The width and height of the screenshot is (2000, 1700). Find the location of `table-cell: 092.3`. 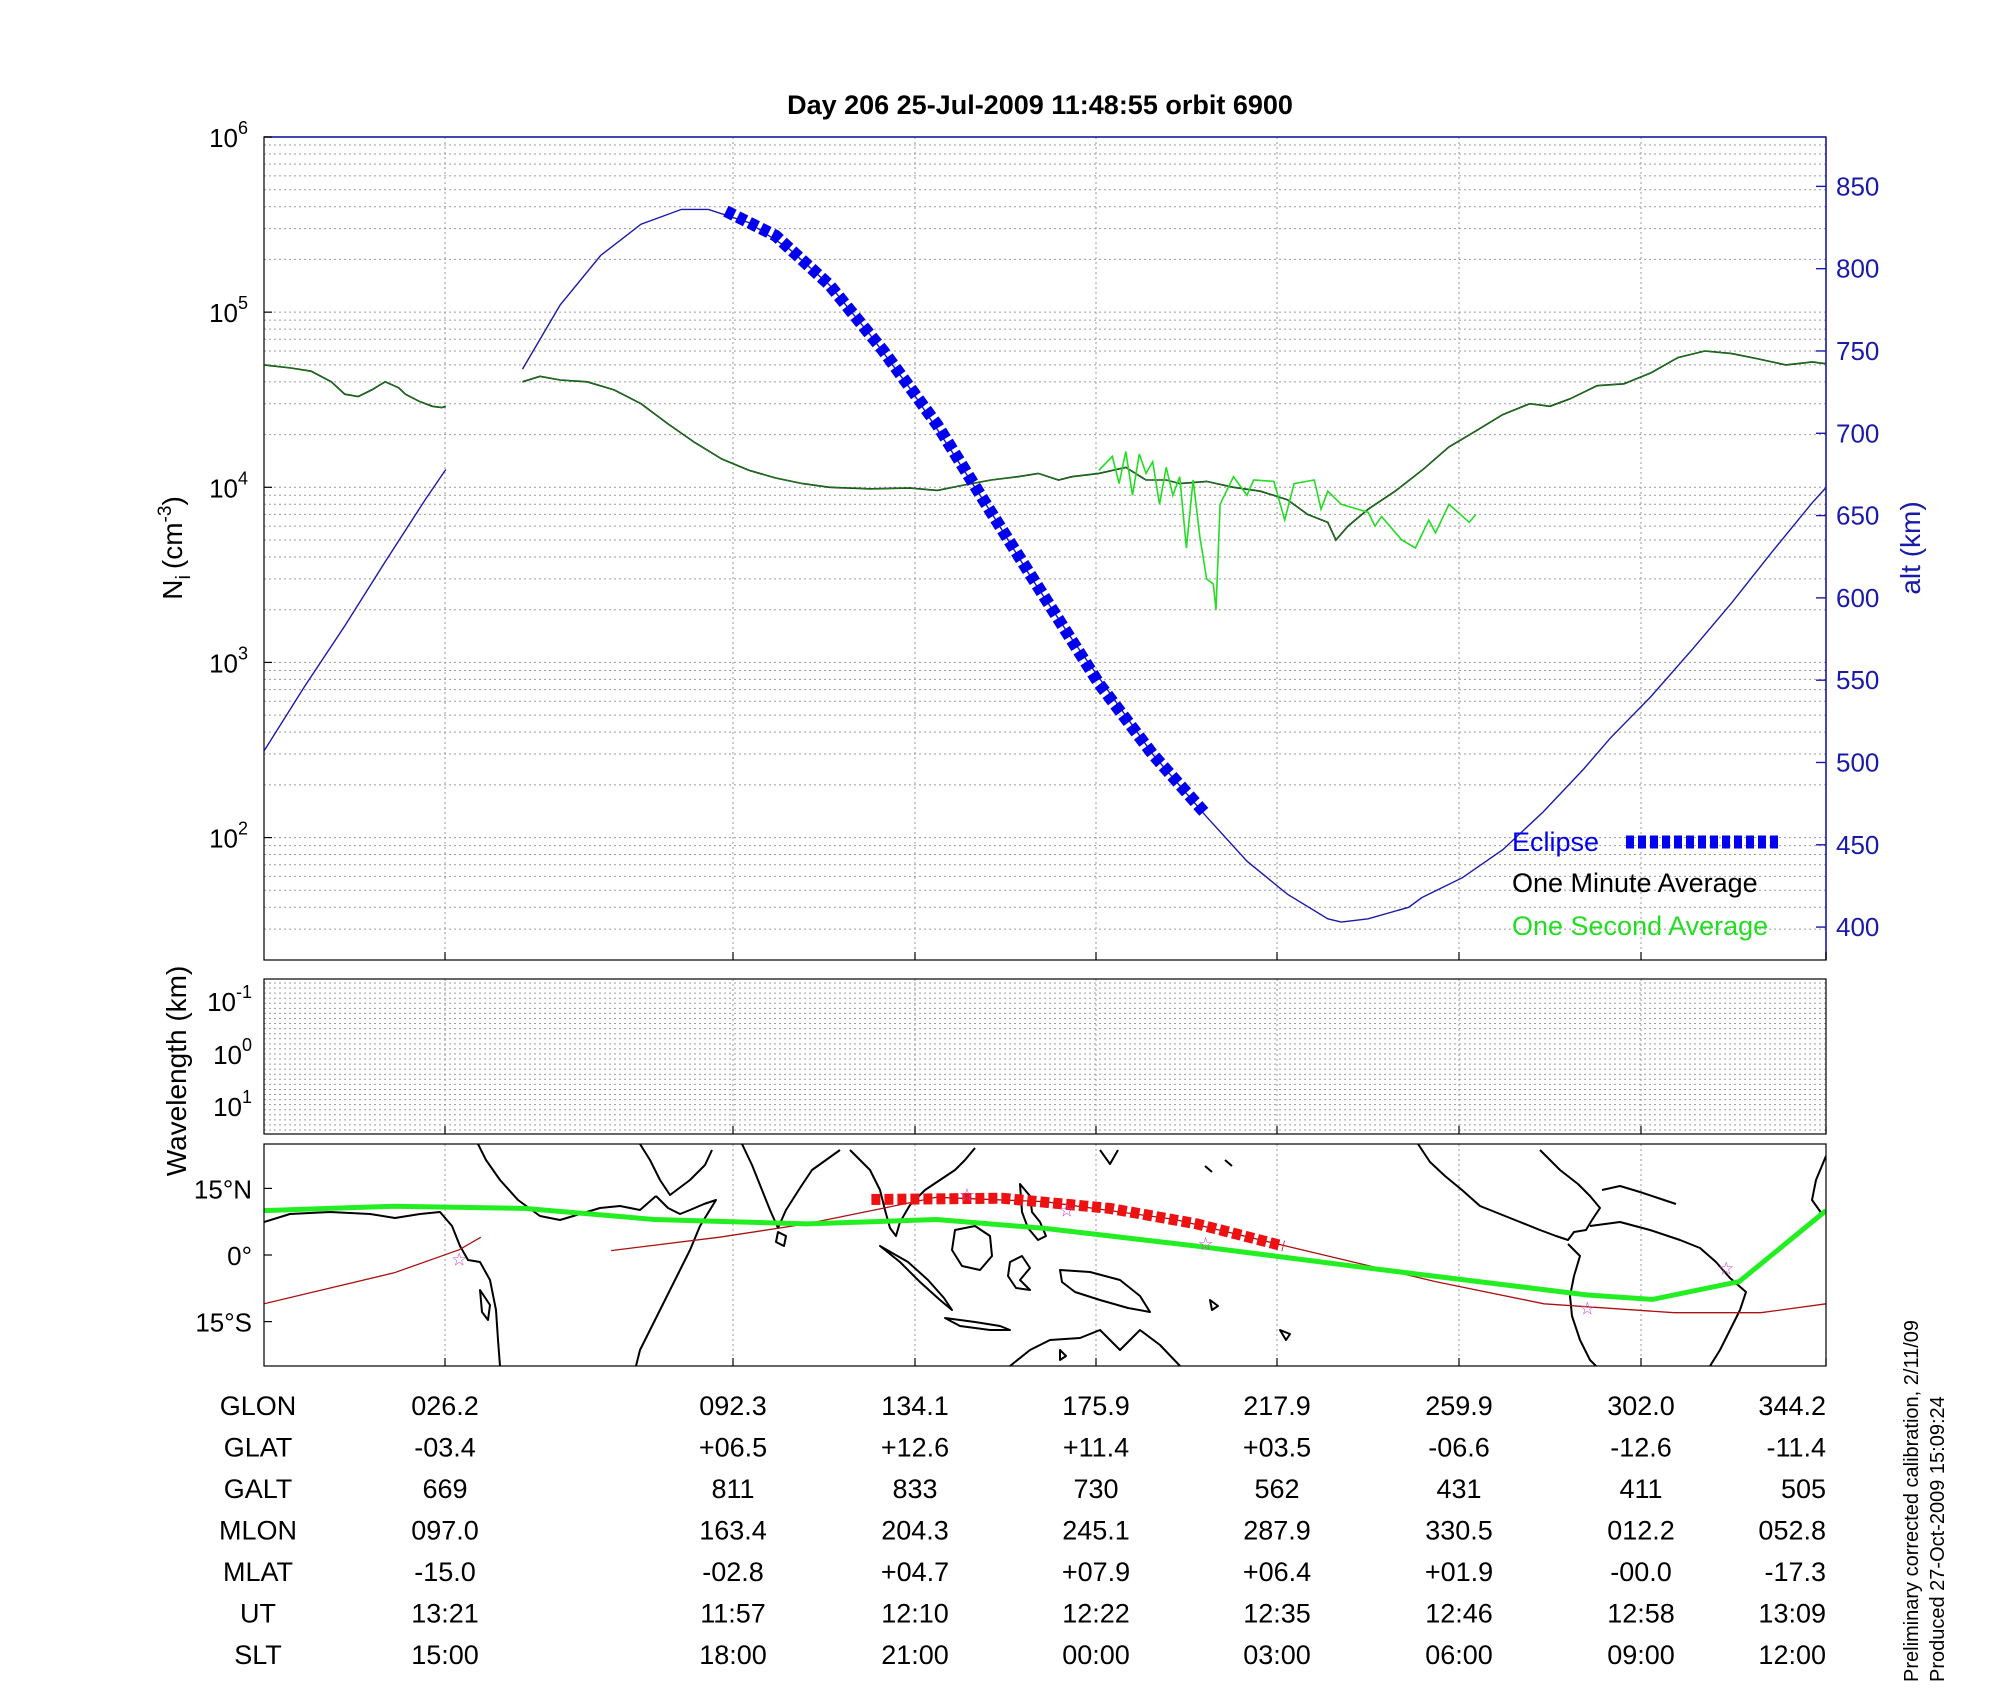

table-cell: 092.3 is located at coordinates (733, 1406).